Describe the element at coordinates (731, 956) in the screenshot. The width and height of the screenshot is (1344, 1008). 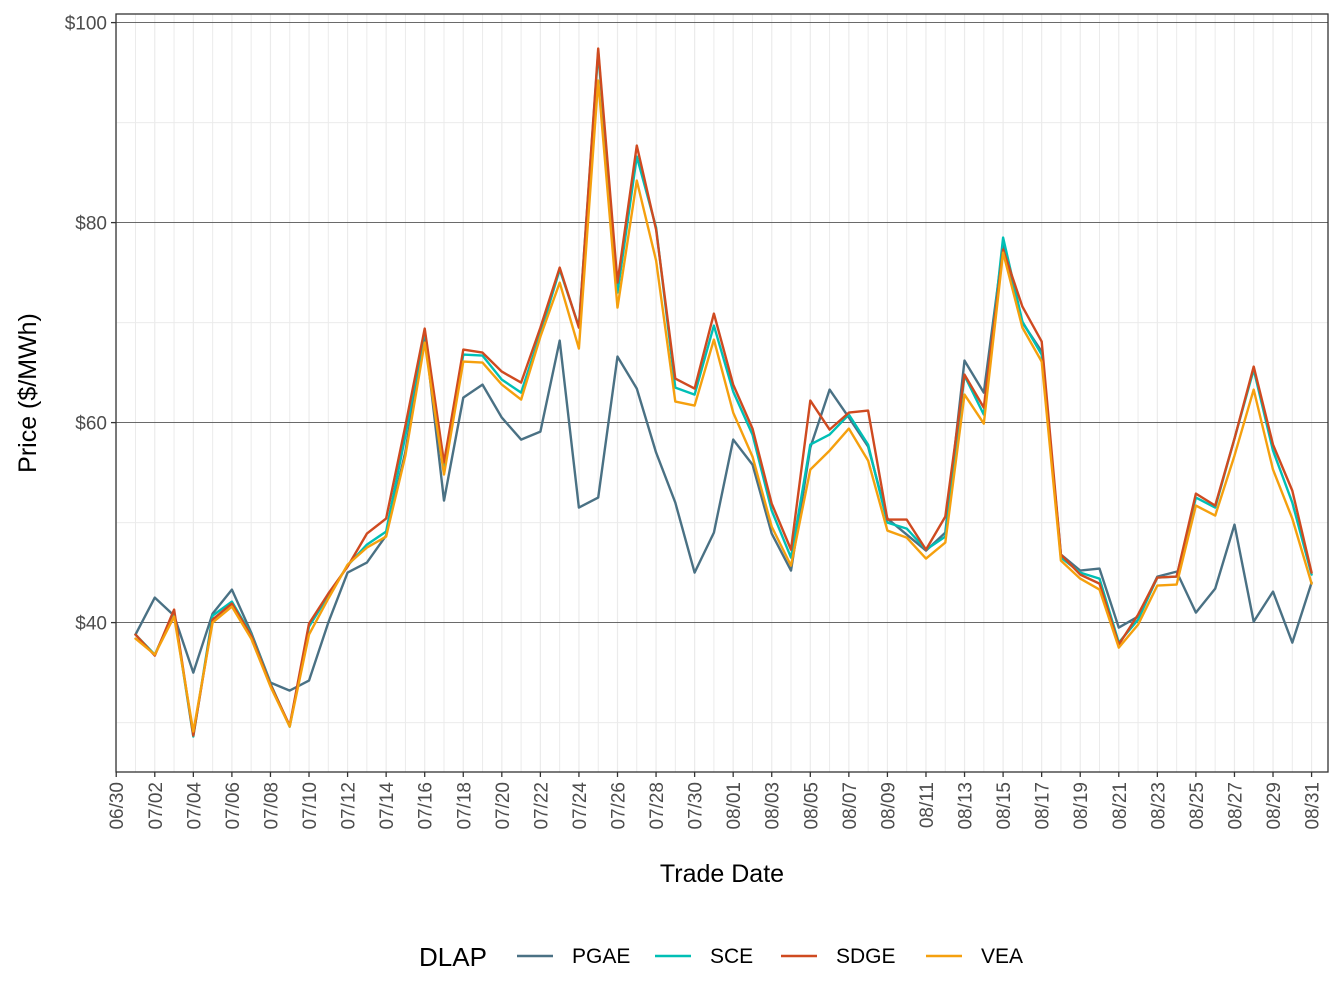
I see `legend-label-sce: SCE` at that location.